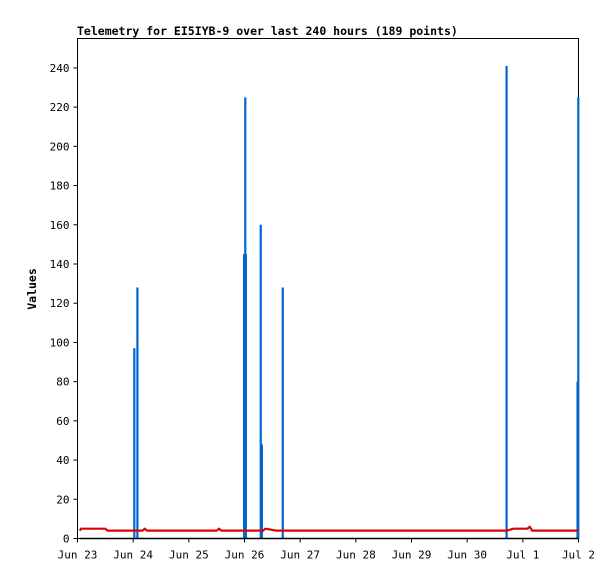 The width and height of the screenshot is (615, 579). Describe the element at coordinates (78, 555) in the screenshot. I see `x-tick-label: Jun 23` at that location.